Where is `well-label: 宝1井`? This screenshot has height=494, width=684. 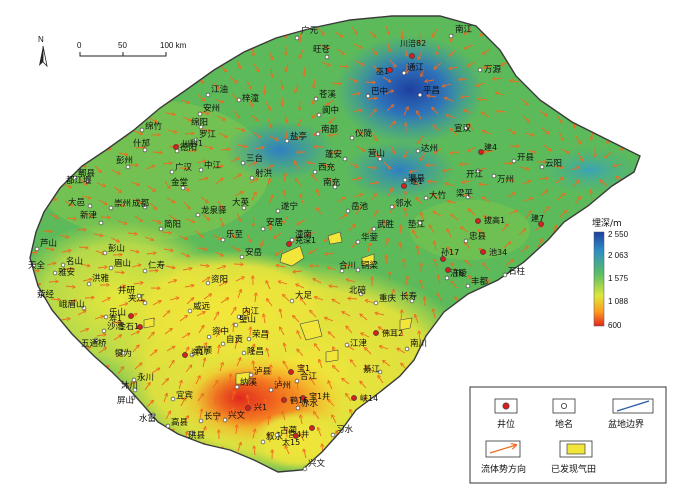 well-label: 宝1井 is located at coordinates (319, 396).